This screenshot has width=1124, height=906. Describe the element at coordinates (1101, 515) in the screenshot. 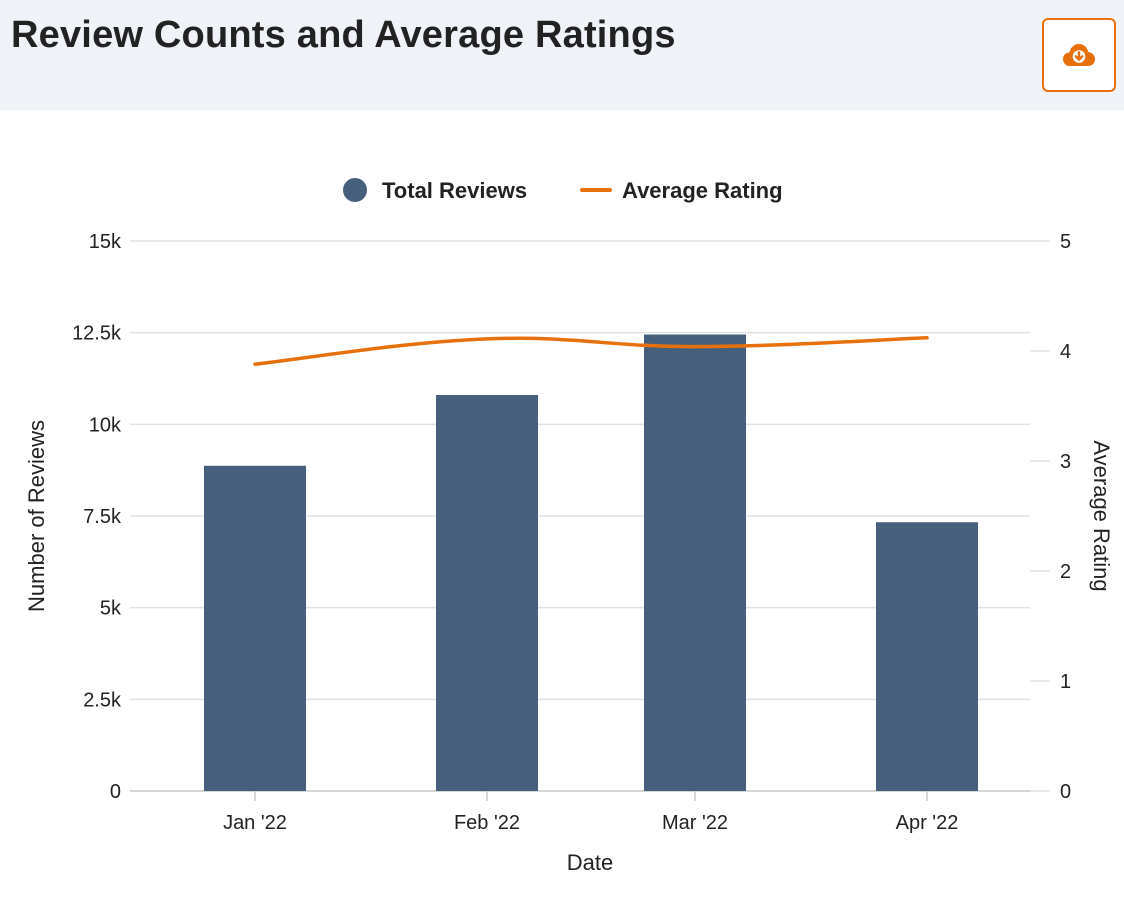

I see `y2-axis-title: Average Rating` at that location.